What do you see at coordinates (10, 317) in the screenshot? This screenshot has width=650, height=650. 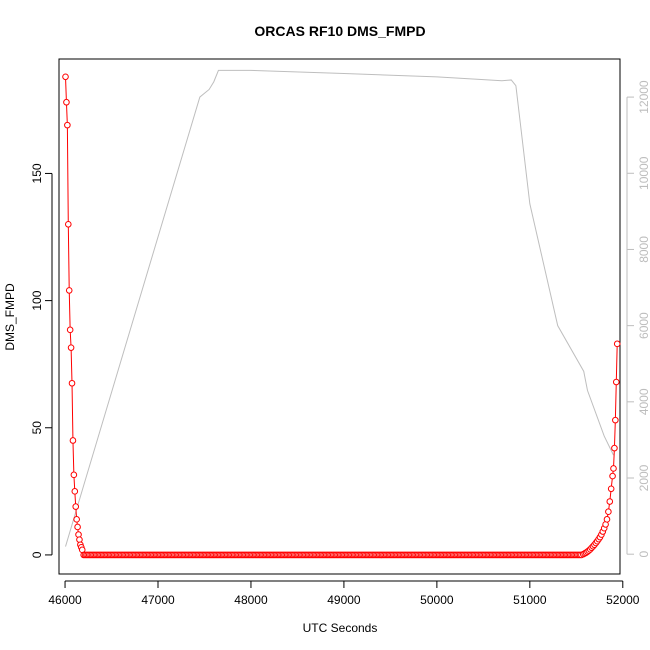 I see `y-axis-label: DMS_FMPD` at bounding box center [10, 317].